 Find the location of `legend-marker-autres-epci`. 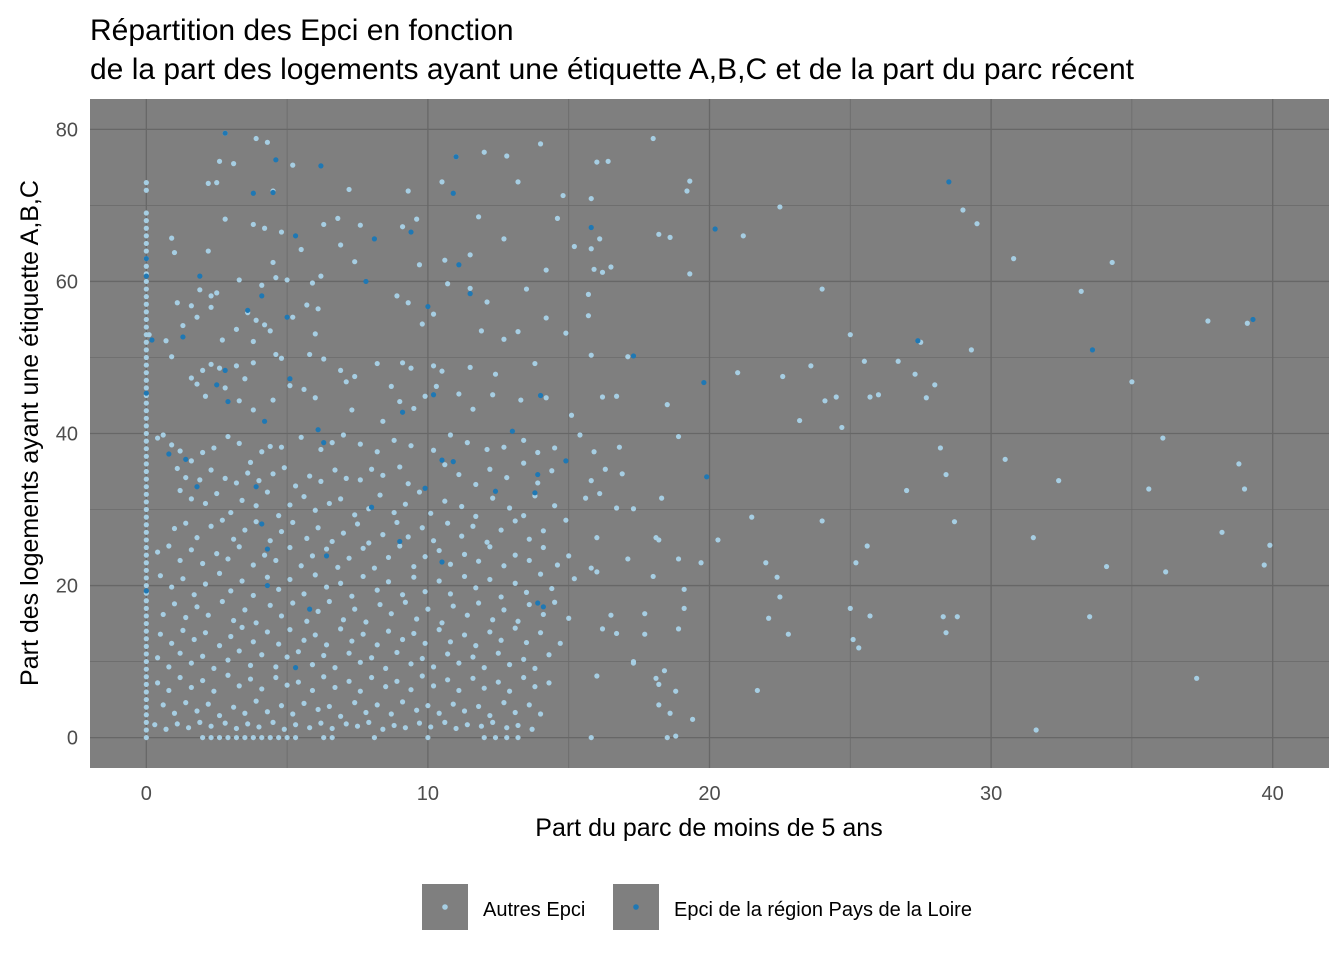

legend-marker-autres-epci is located at coordinates (445, 907).